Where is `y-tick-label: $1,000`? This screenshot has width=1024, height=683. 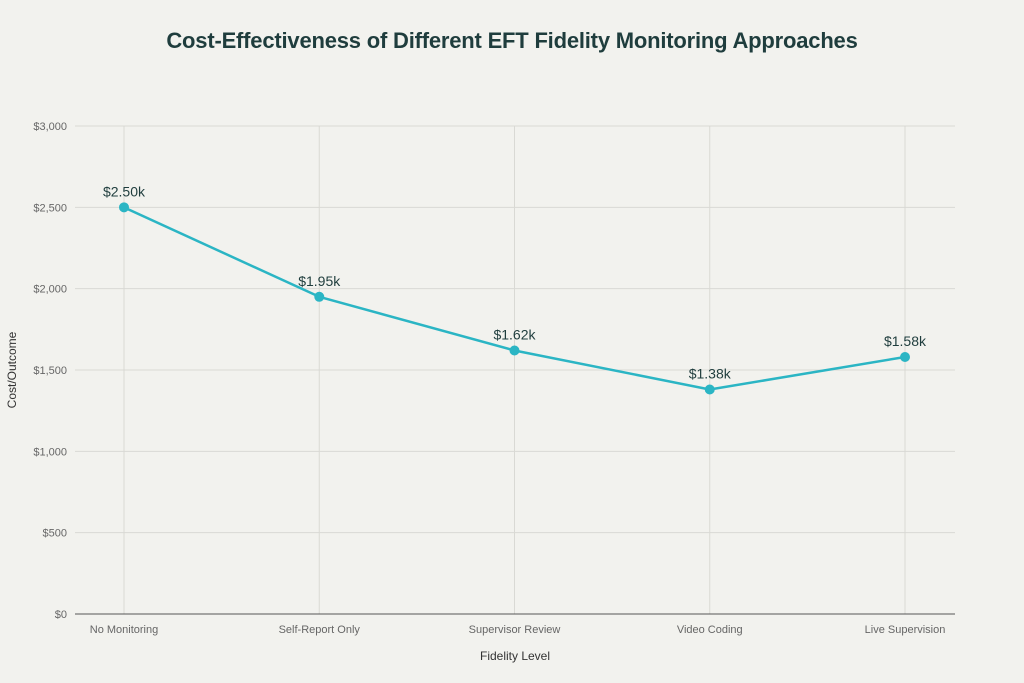 y-tick-label: $1,000 is located at coordinates (50, 452).